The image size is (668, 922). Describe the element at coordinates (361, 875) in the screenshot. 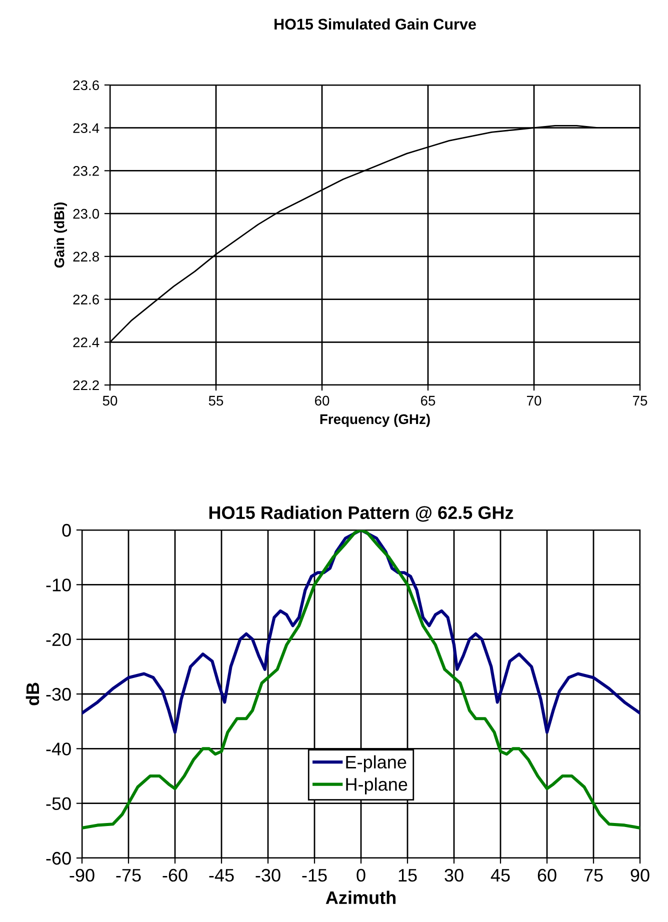

I see `x-tick-label: 0` at that location.